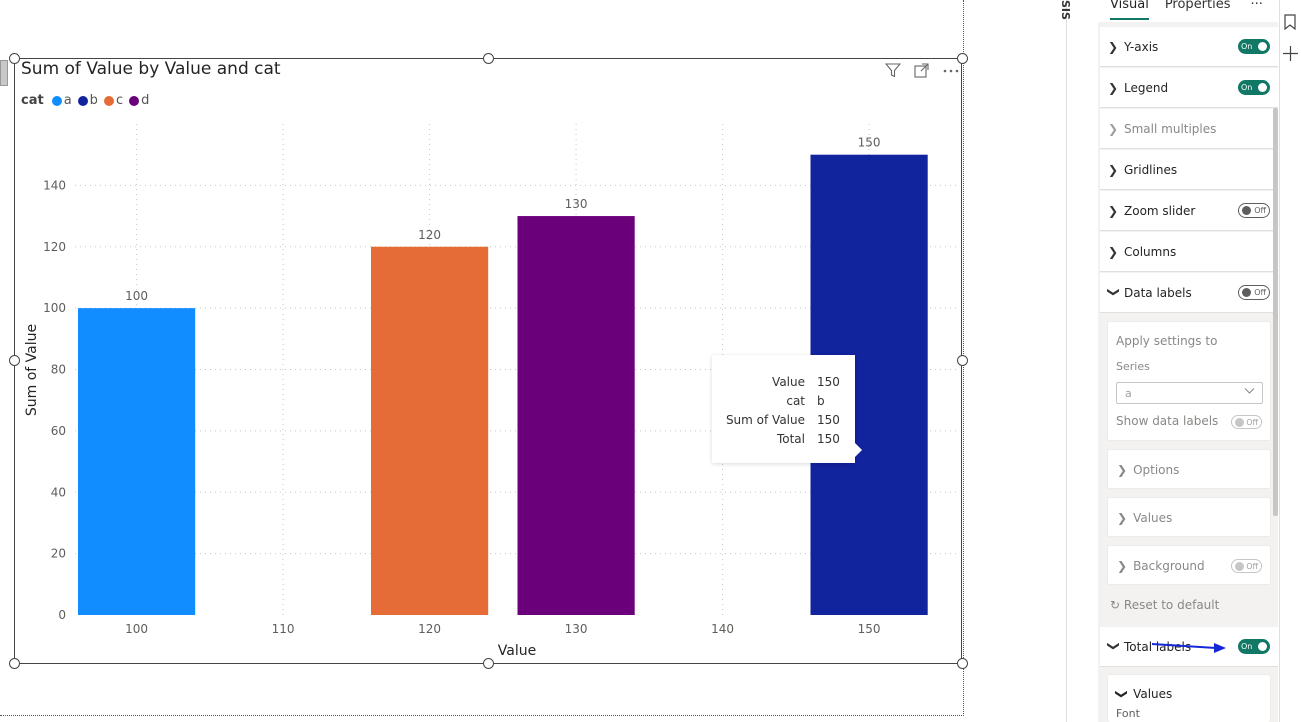 Image resolution: width=1301 pixels, height=722 pixels. I want to click on section-data-labels: ❯ Data labels Off, so click(1189, 293).